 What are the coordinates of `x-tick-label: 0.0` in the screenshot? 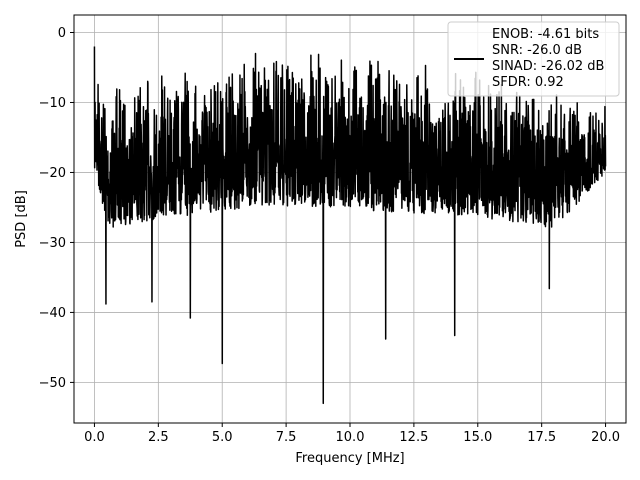 It's located at (94, 437).